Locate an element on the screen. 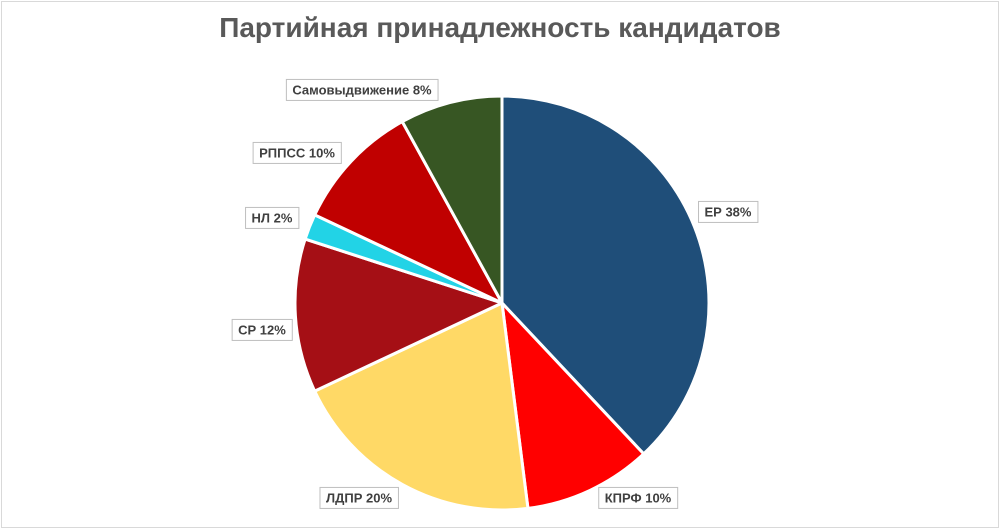  data-label-text-1: ЕР 38% is located at coordinates (728, 211).